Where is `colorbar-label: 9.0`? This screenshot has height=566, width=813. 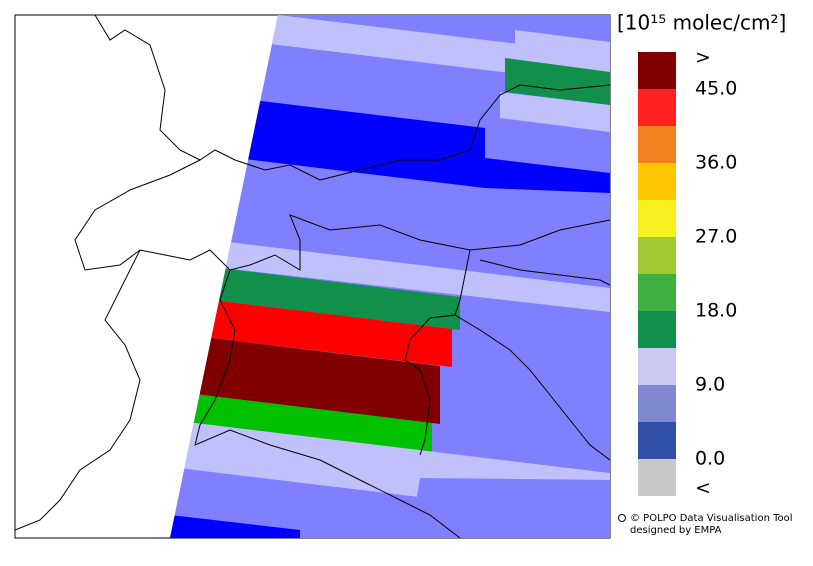
colorbar-label: 9.0 is located at coordinates (710, 385).